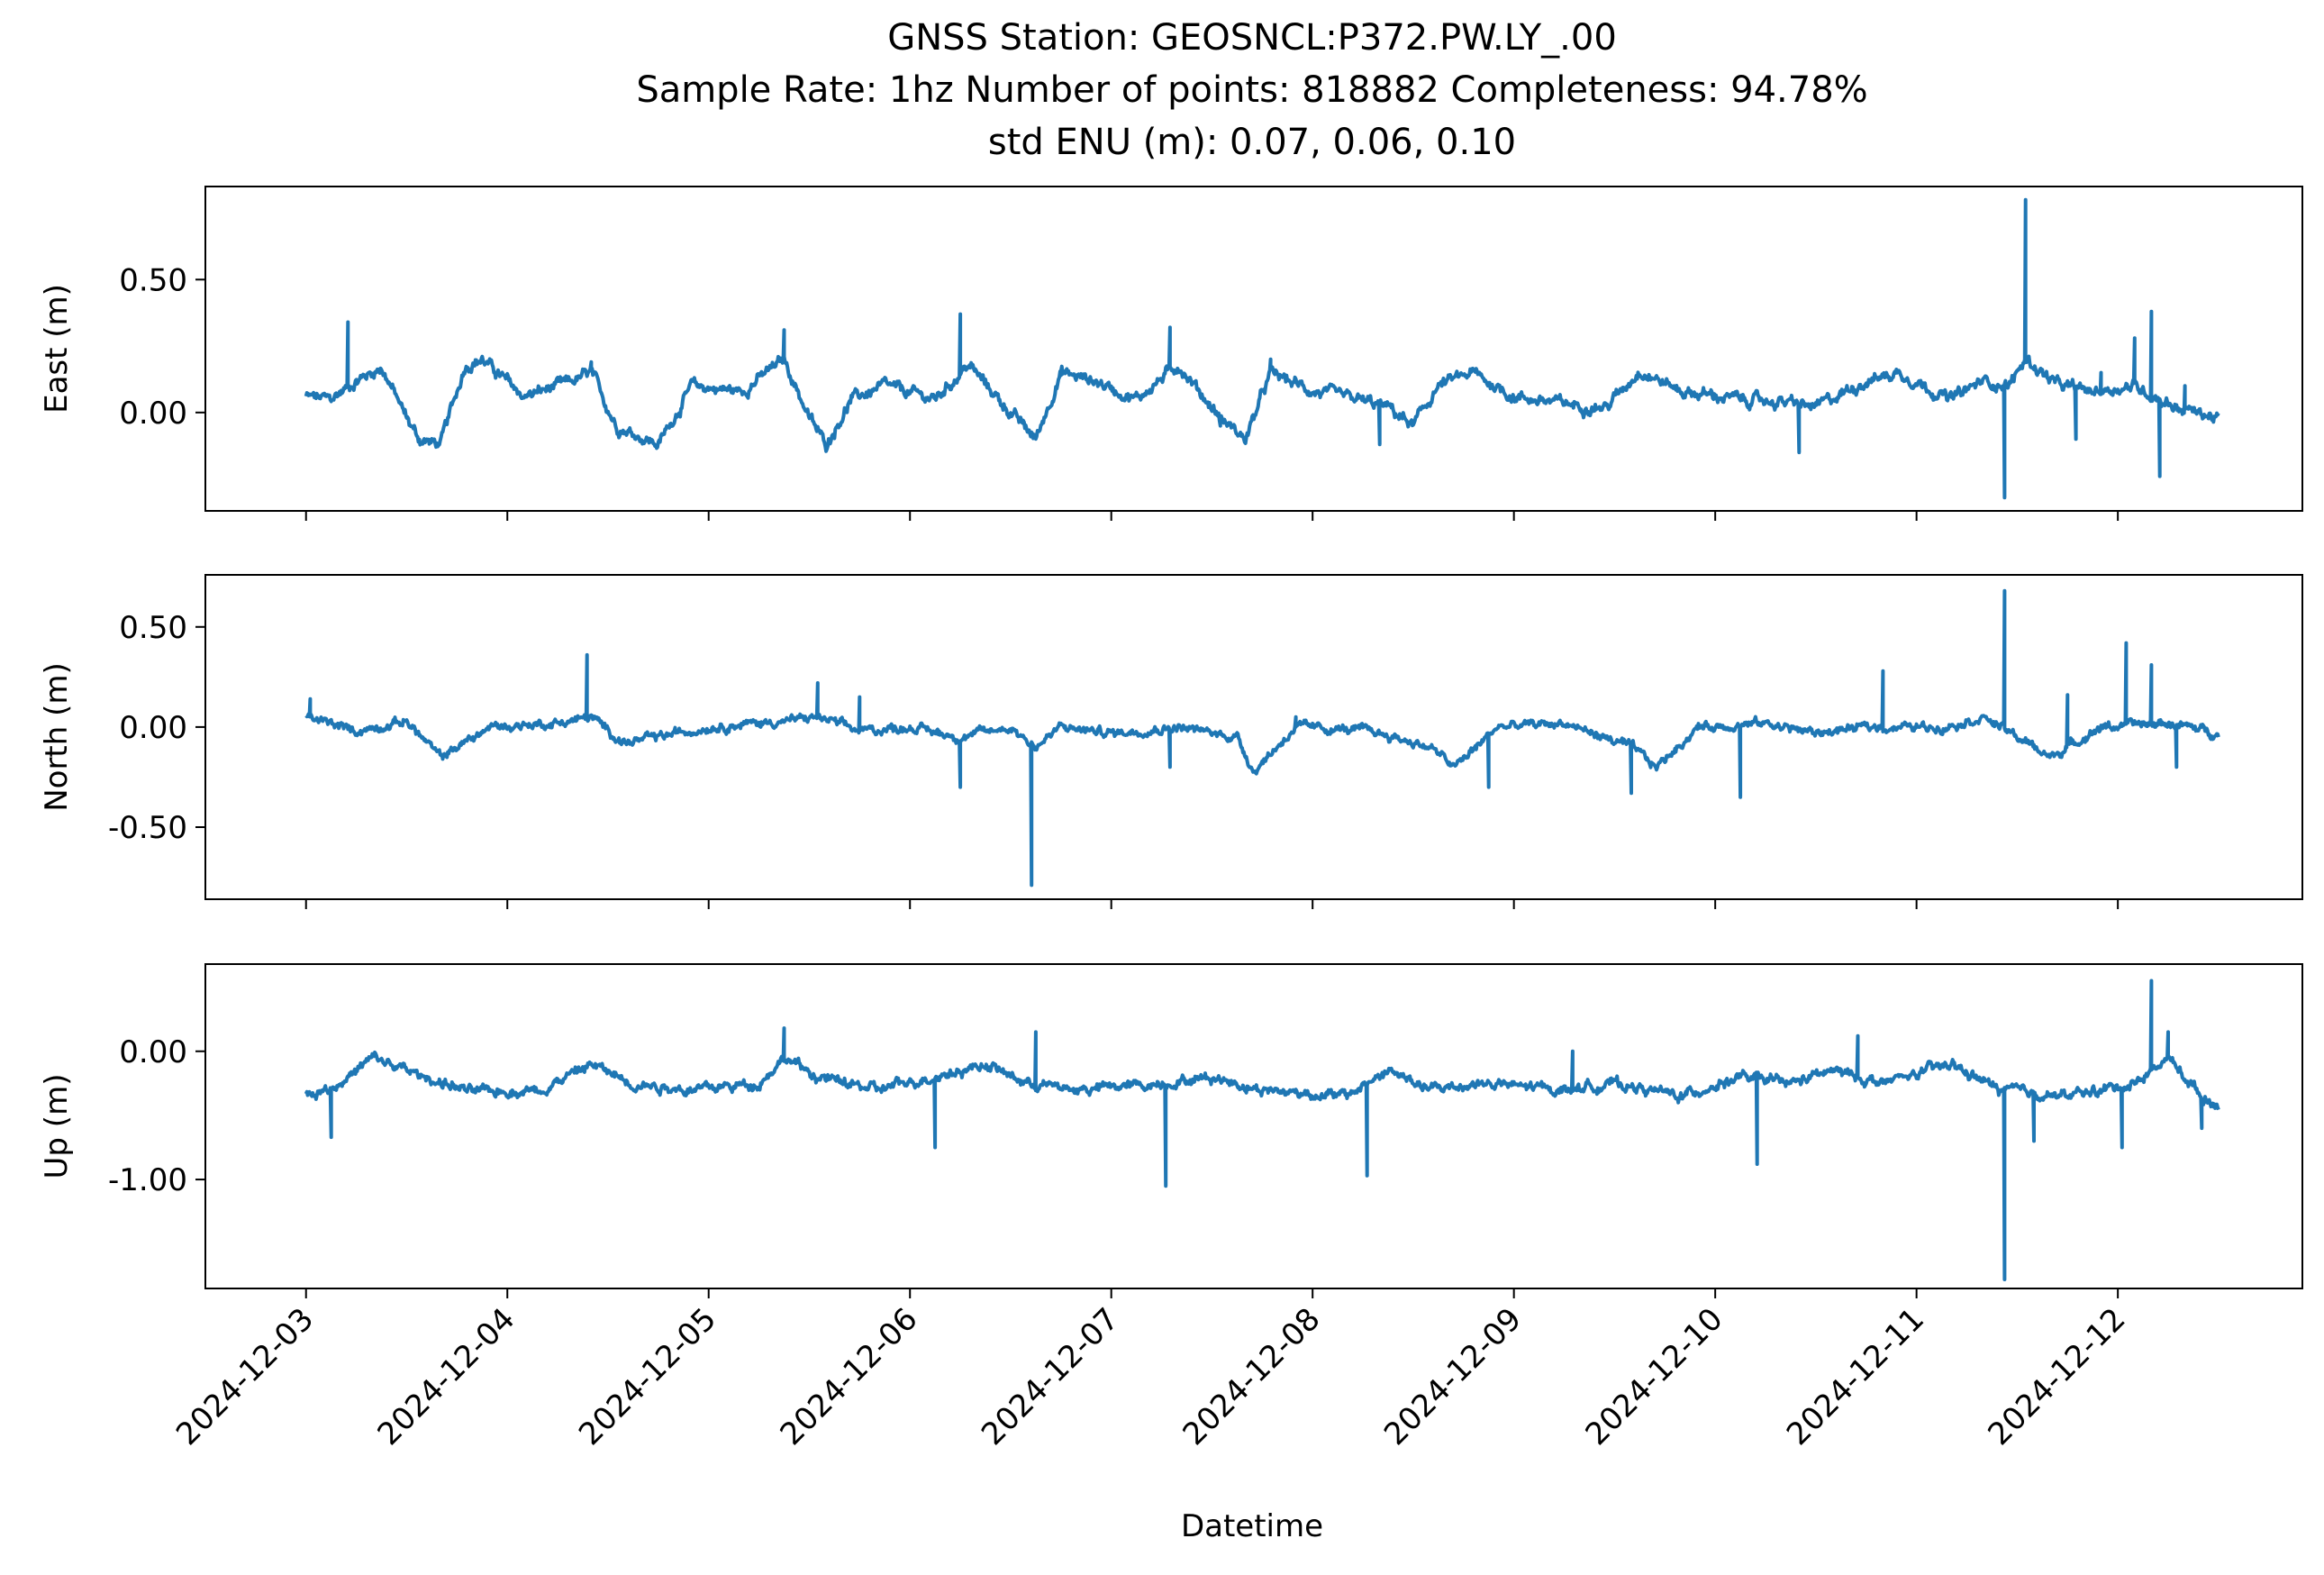  Describe the element at coordinates (1453, 1376) in the screenshot. I see `x-tick-label: 2024-12-09` at that location.